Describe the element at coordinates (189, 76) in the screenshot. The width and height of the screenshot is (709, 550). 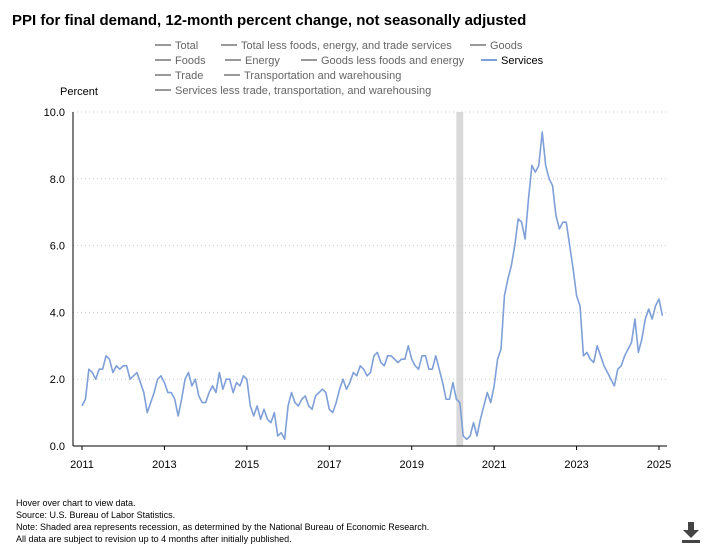
I see `legend-label: Trade` at that location.